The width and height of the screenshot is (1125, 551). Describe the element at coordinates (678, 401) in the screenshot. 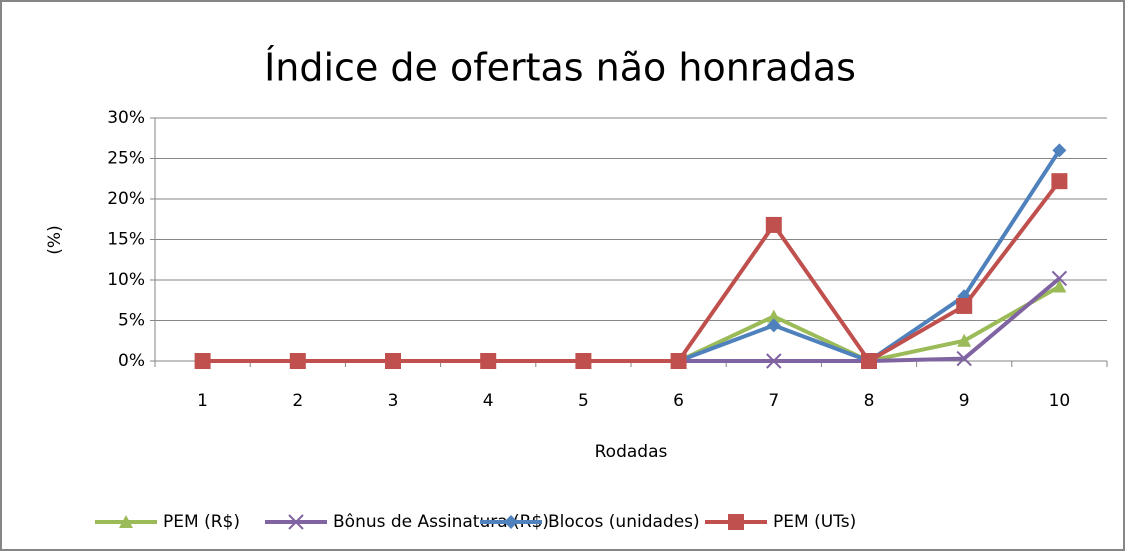

I see `x-tick-label: 6` at that location.